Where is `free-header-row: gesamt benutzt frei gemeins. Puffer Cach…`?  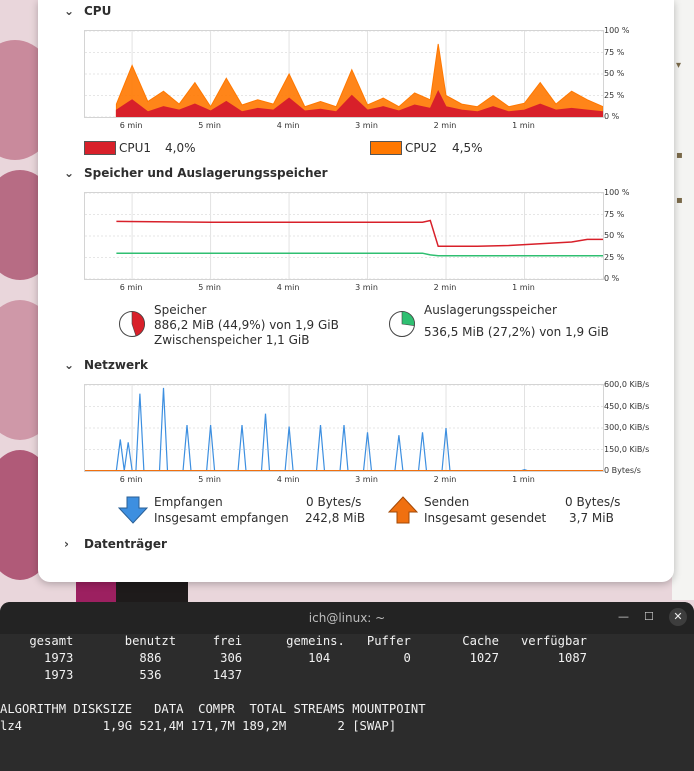 free-header-row: gesamt benutzt frei gemeins. Puffer Cach… is located at coordinates (293, 641).